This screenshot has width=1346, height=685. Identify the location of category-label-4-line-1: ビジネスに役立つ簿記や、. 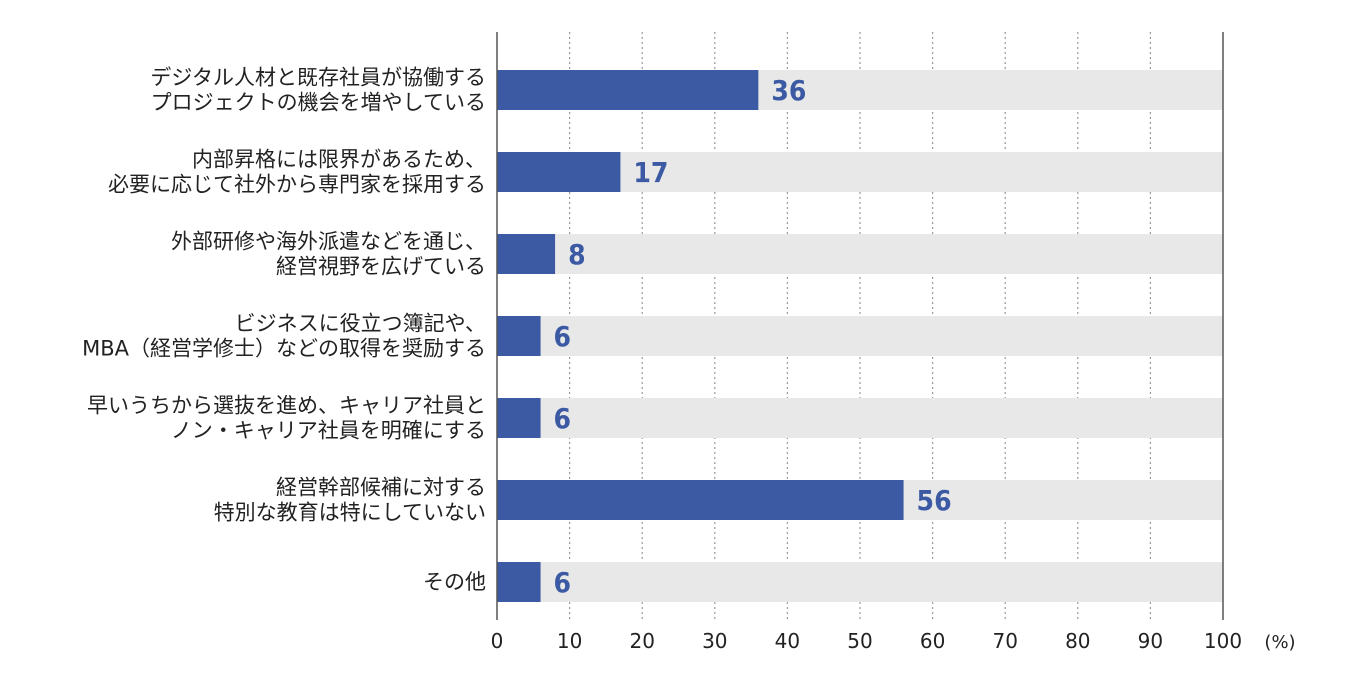
(360, 324).